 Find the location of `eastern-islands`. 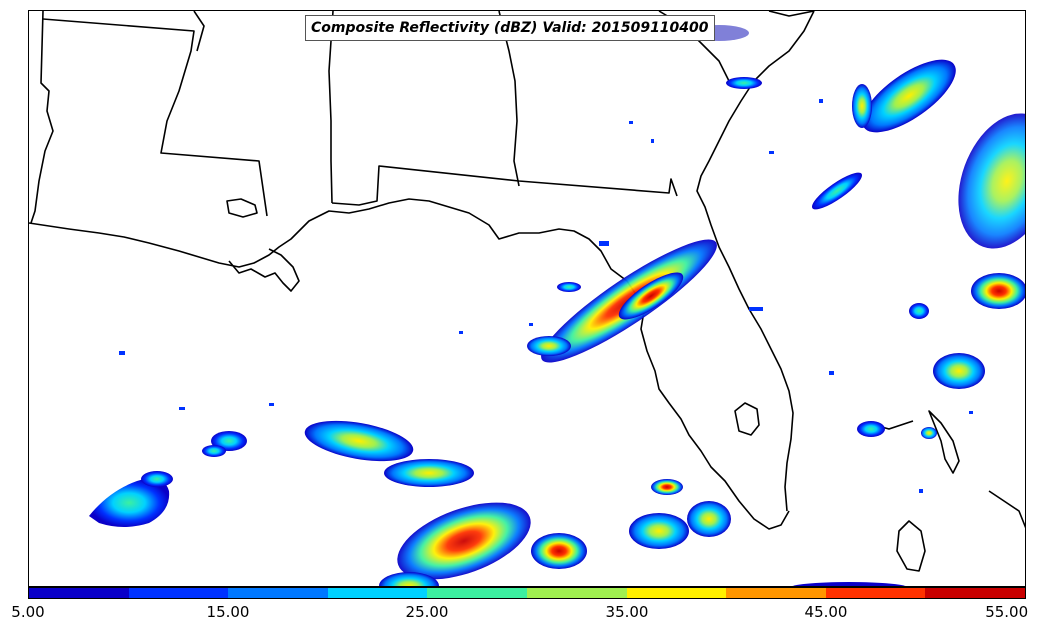

eastern-islands is located at coordinates (1007, 511).